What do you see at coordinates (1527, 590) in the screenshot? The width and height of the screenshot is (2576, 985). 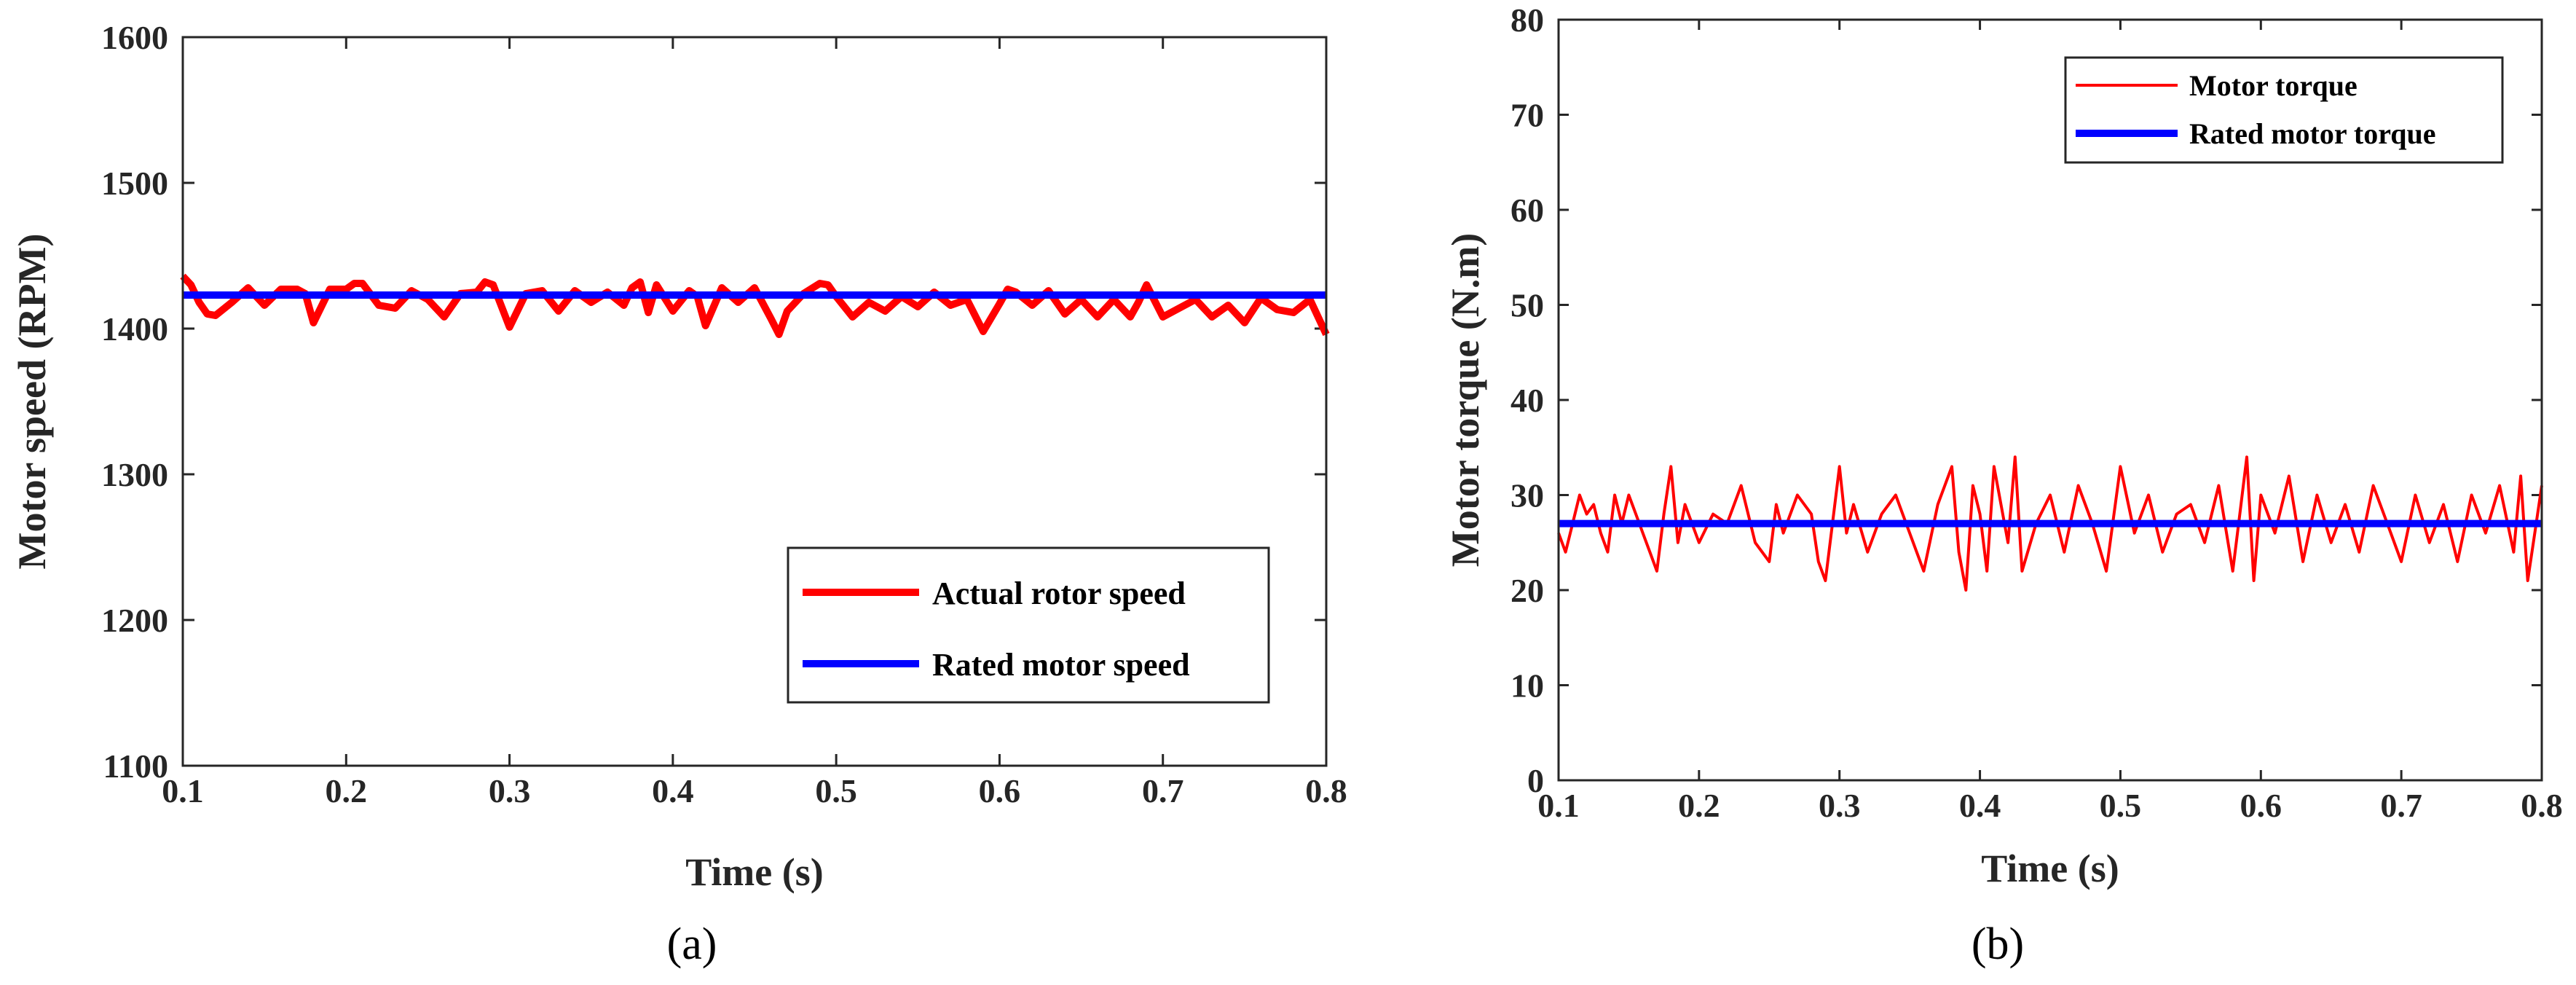 I see `y-tick-label: 20` at bounding box center [1527, 590].